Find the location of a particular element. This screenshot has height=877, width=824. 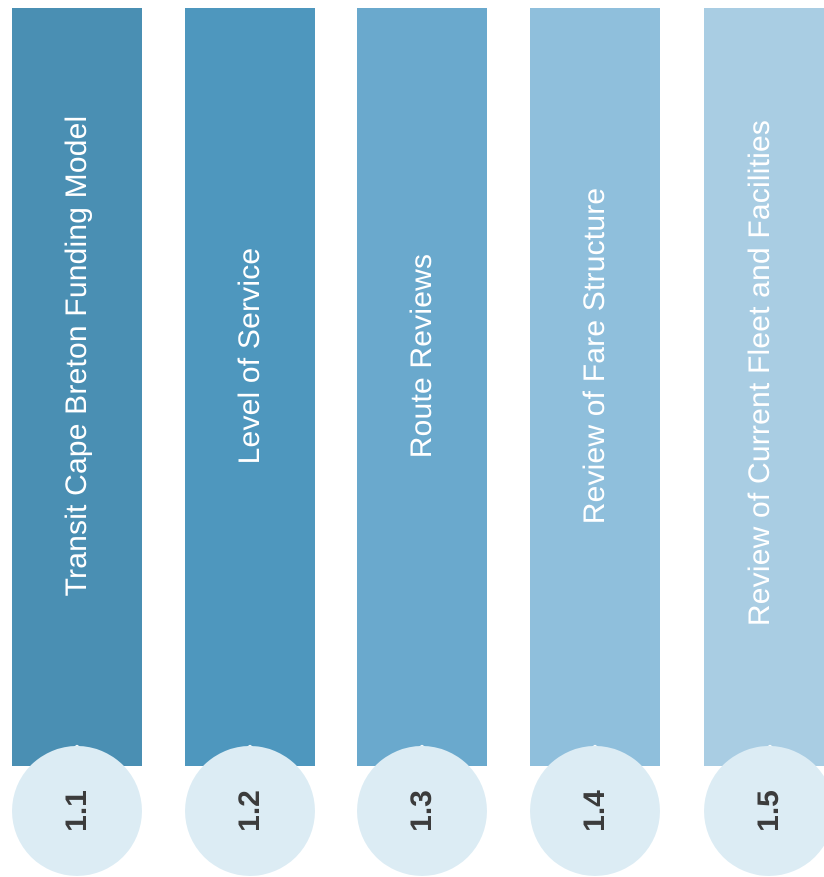

badge-1: 1.1 is located at coordinates (77, 811).